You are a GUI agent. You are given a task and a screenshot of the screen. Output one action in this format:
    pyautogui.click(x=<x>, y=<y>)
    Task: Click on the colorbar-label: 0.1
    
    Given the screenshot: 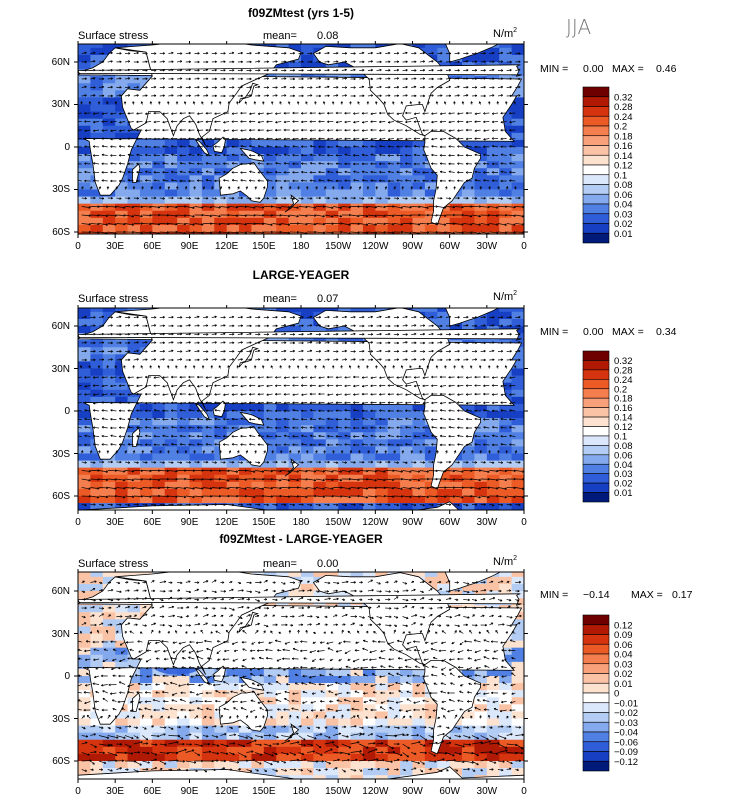 What is the action you would take?
    pyautogui.click(x=620, y=436)
    